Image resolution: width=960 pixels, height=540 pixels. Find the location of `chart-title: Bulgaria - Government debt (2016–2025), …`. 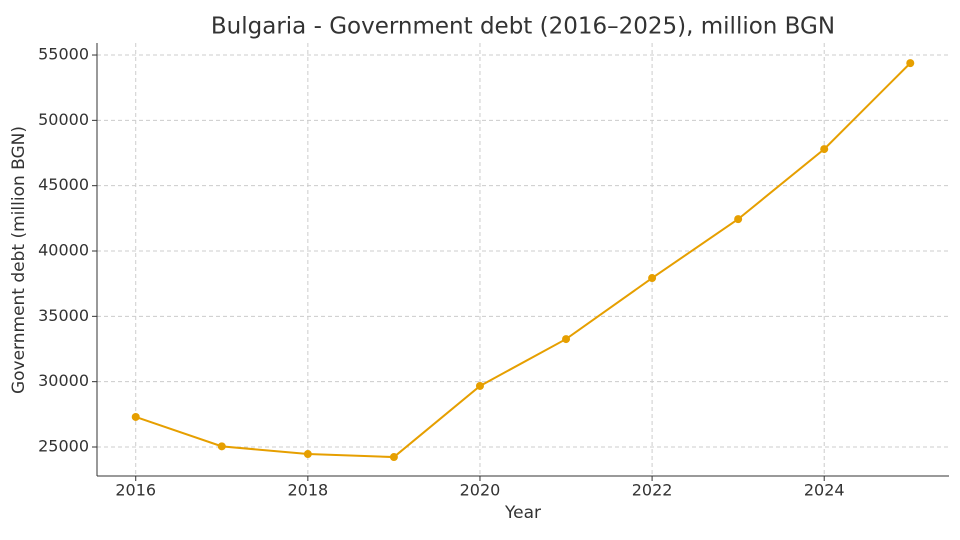

chart-title: Bulgaria - Government debt (2016–2025), … is located at coordinates (523, 27).